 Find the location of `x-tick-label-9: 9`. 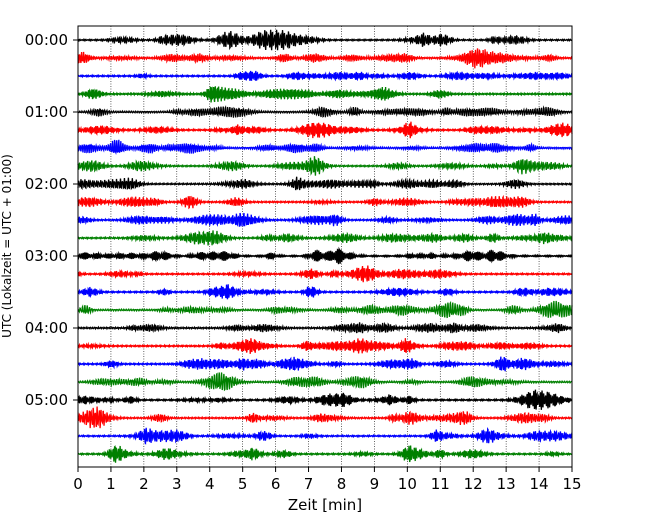

x-tick-label-9: 9 is located at coordinates (375, 484).